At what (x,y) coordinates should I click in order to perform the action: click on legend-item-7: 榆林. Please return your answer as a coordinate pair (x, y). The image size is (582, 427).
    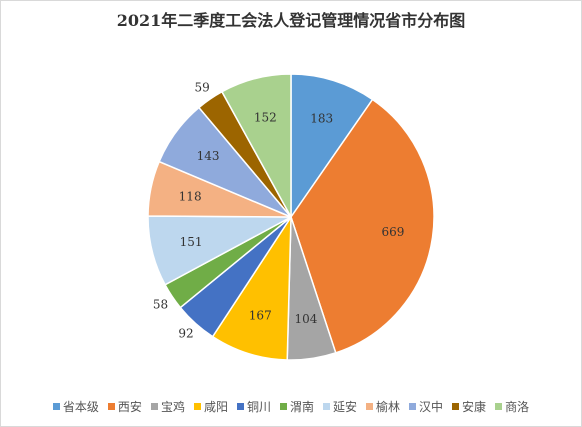
    Looking at the image, I should click on (383, 406).